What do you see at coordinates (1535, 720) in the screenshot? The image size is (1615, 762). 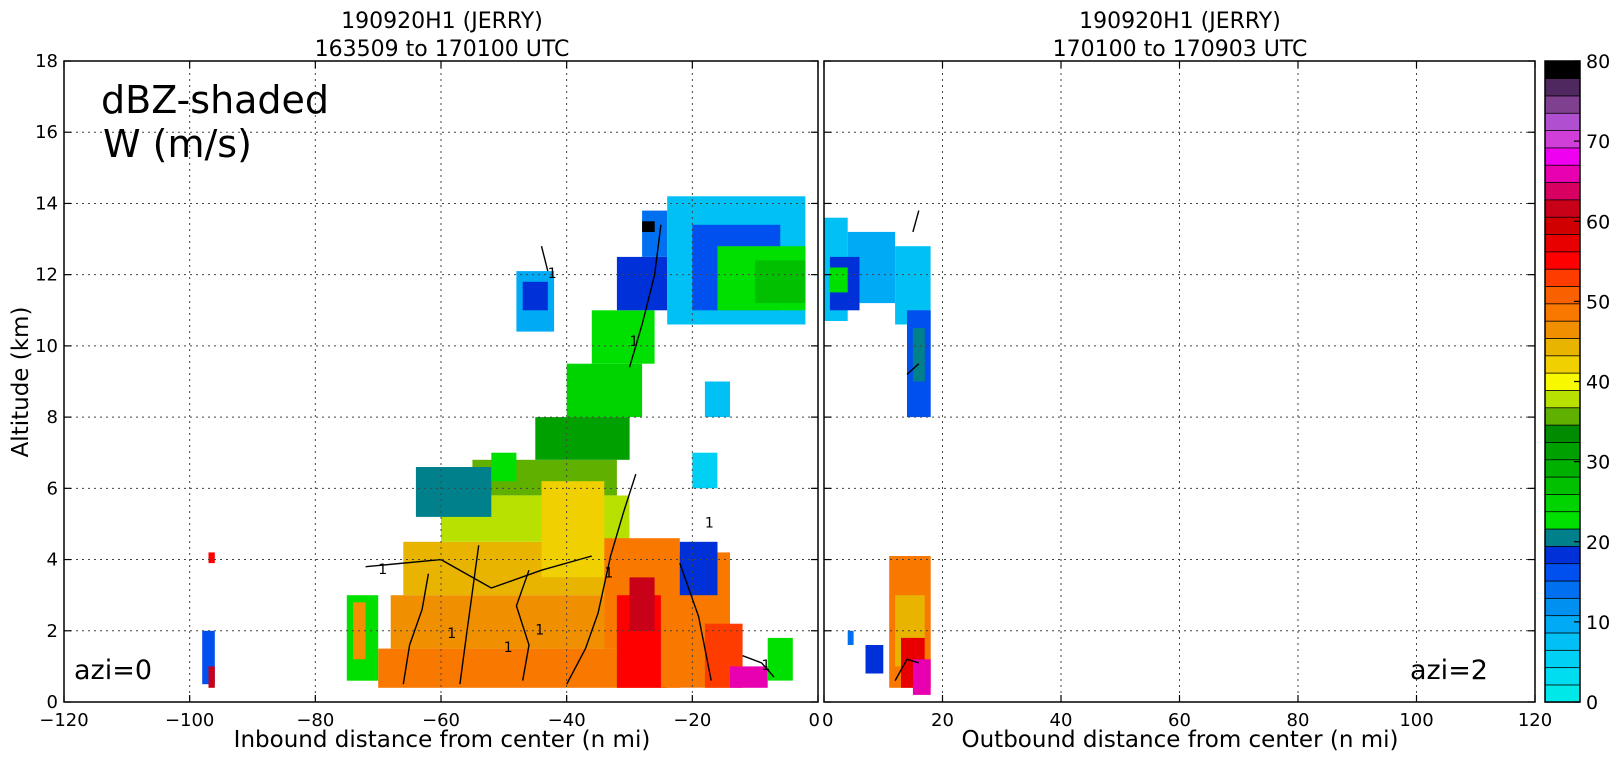 I see `right-x-tick-label: 120` at bounding box center [1535, 720].